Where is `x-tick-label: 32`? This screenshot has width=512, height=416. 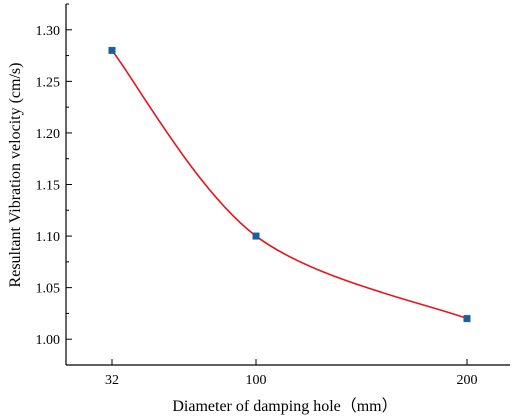
x-tick-label: 32 is located at coordinates (112, 380).